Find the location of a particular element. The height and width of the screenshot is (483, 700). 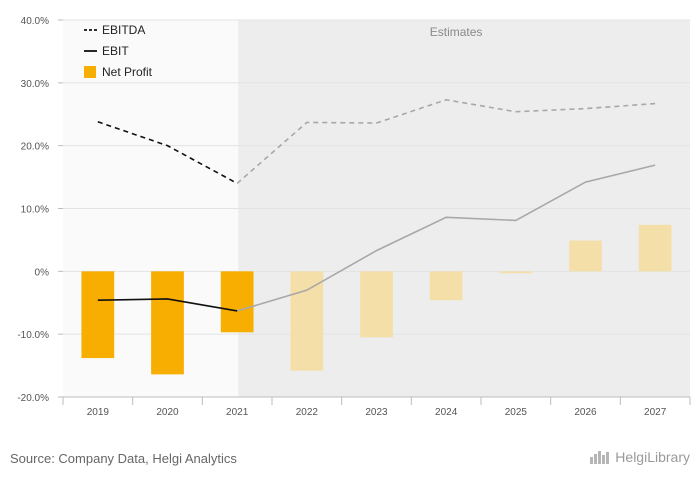

source-note: Source: Company Data, Helgi Analytics is located at coordinates (123, 458).